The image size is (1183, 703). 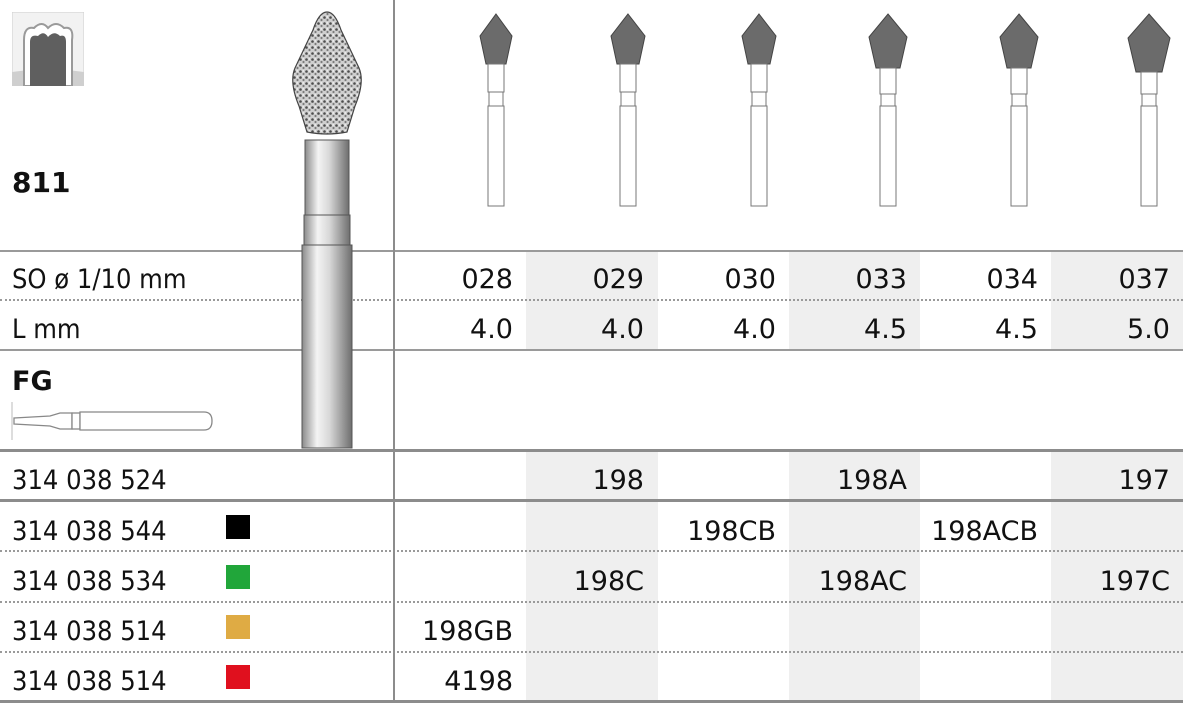 What do you see at coordinates (89, 581) in the screenshot?
I see `article-number: 314 038 534` at bounding box center [89, 581].